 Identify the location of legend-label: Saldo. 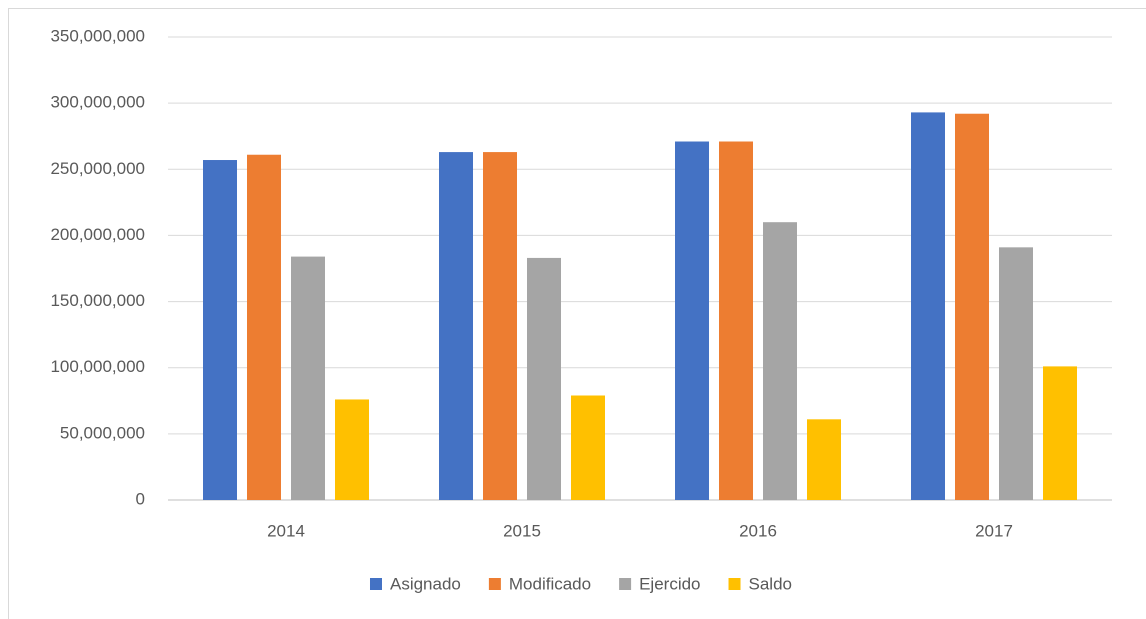
(770, 583).